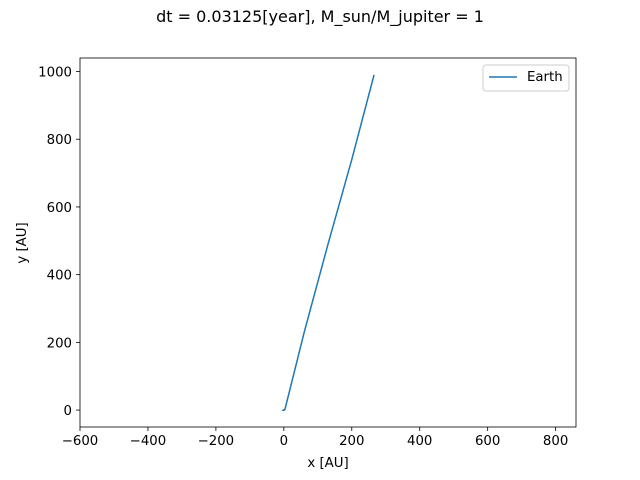  What do you see at coordinates (419, 441) in the screenshot?
I see `x-tick-label: 400` at bounding box center [419, 441].